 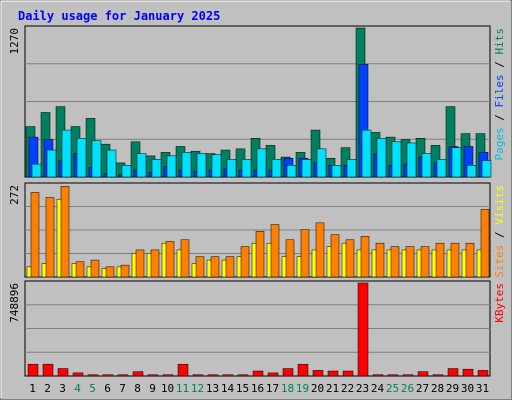 I want to click on x-tick-9: 9, so click(x=152, y=388).